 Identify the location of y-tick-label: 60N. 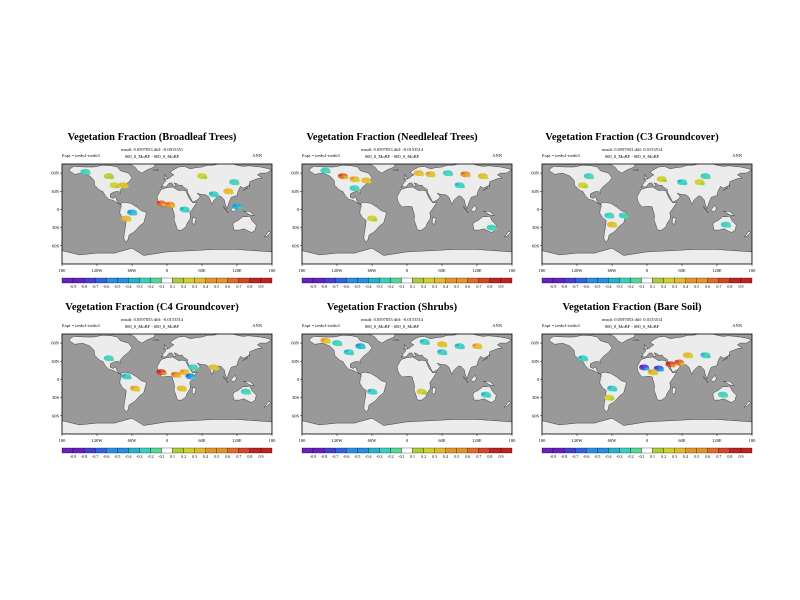
(295, 173).